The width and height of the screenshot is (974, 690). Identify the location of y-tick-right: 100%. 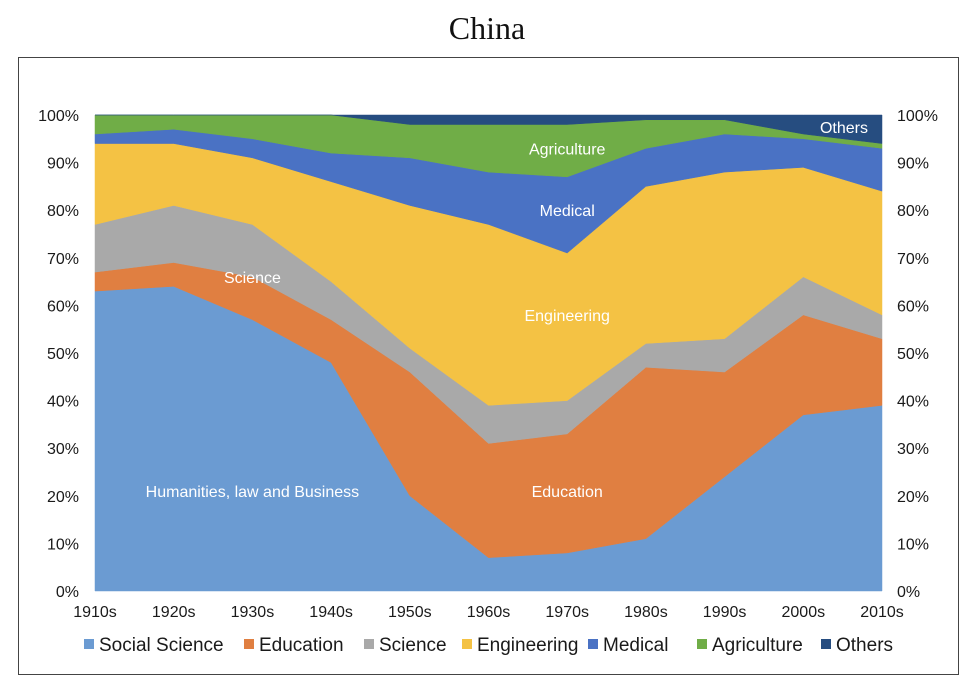
(917, 116).